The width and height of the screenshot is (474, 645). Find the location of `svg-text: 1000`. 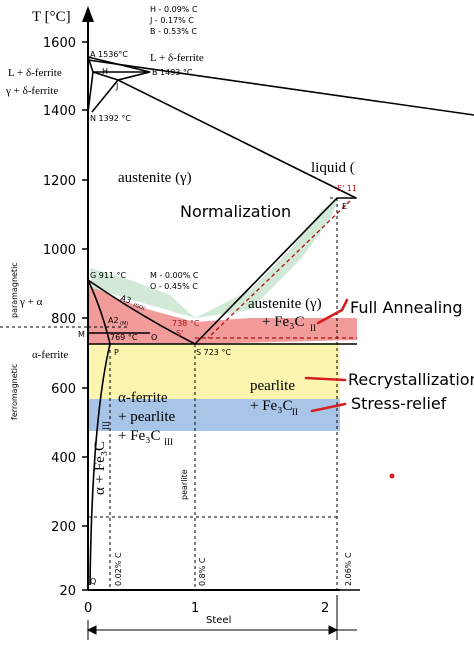

svg-text: 1000 is located at coordinates (59, 250).